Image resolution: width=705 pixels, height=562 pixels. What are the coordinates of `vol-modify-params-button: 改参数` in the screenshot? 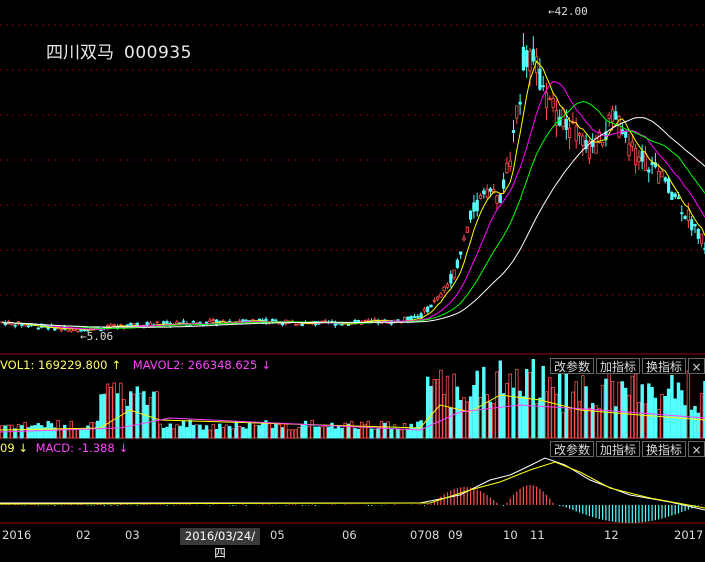 It's located at (572, 366).